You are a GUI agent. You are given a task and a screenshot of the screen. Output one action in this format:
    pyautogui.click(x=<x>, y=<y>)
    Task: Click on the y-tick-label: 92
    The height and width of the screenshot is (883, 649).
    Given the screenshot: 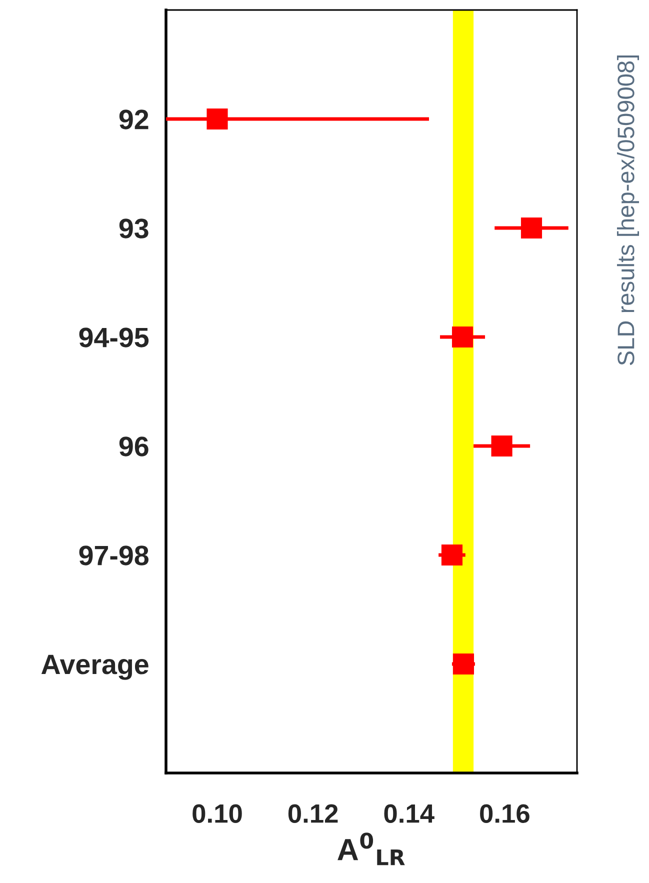 What is the action you would take?
    pyautogui.click(x=133, y=120)
    